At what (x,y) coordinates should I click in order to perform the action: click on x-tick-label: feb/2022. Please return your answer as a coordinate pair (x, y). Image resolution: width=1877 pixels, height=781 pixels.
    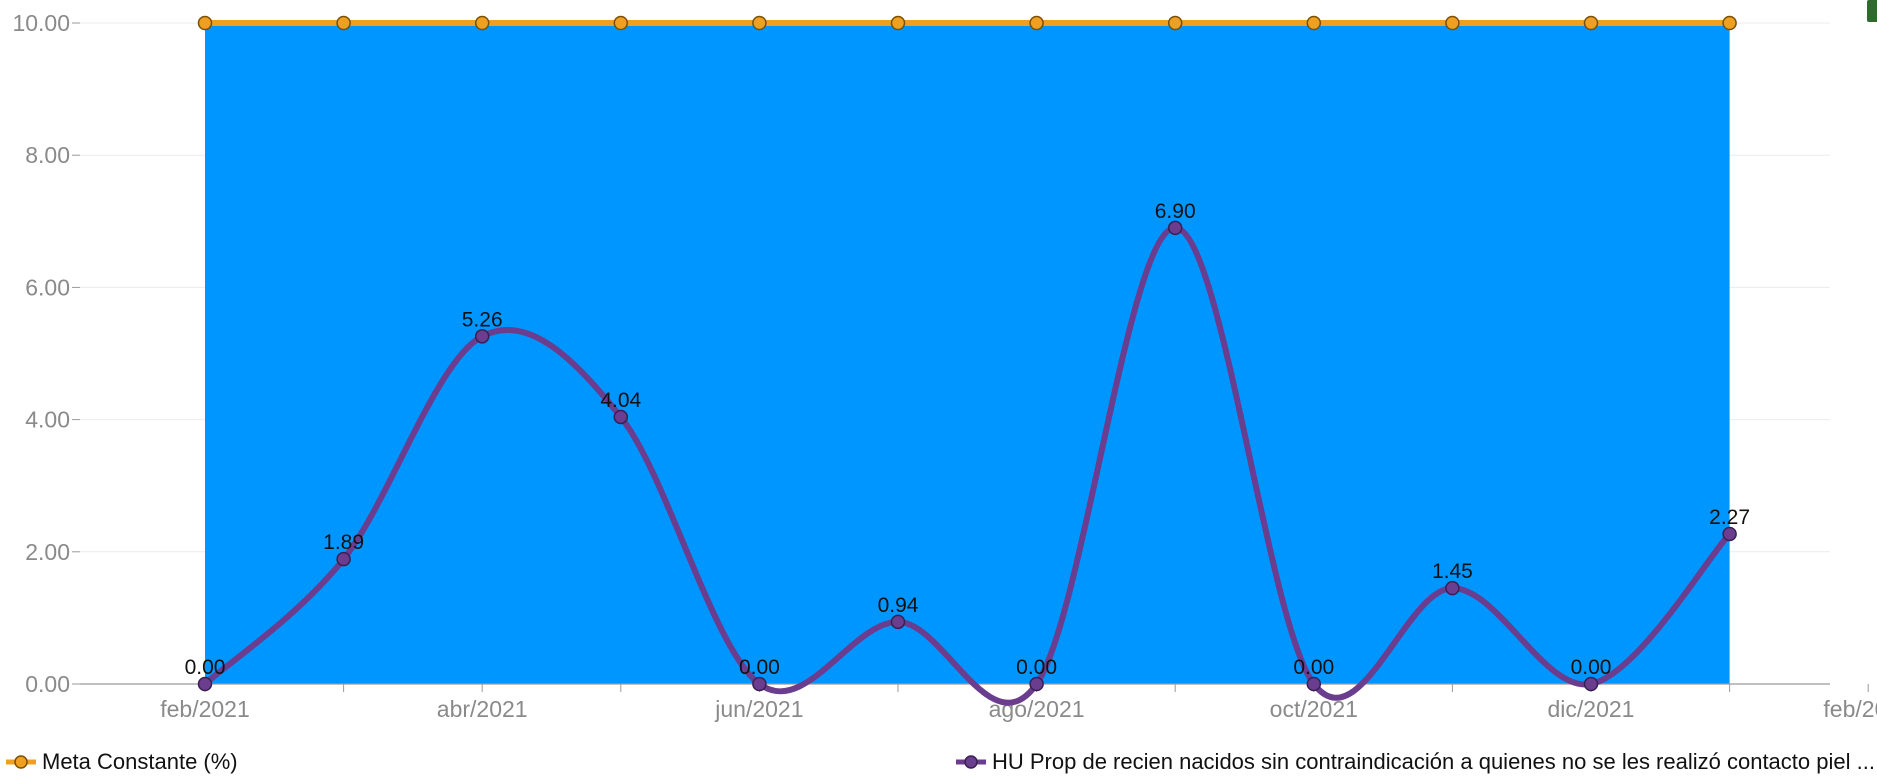
    Looking at the image, I should click on (1850, 709).